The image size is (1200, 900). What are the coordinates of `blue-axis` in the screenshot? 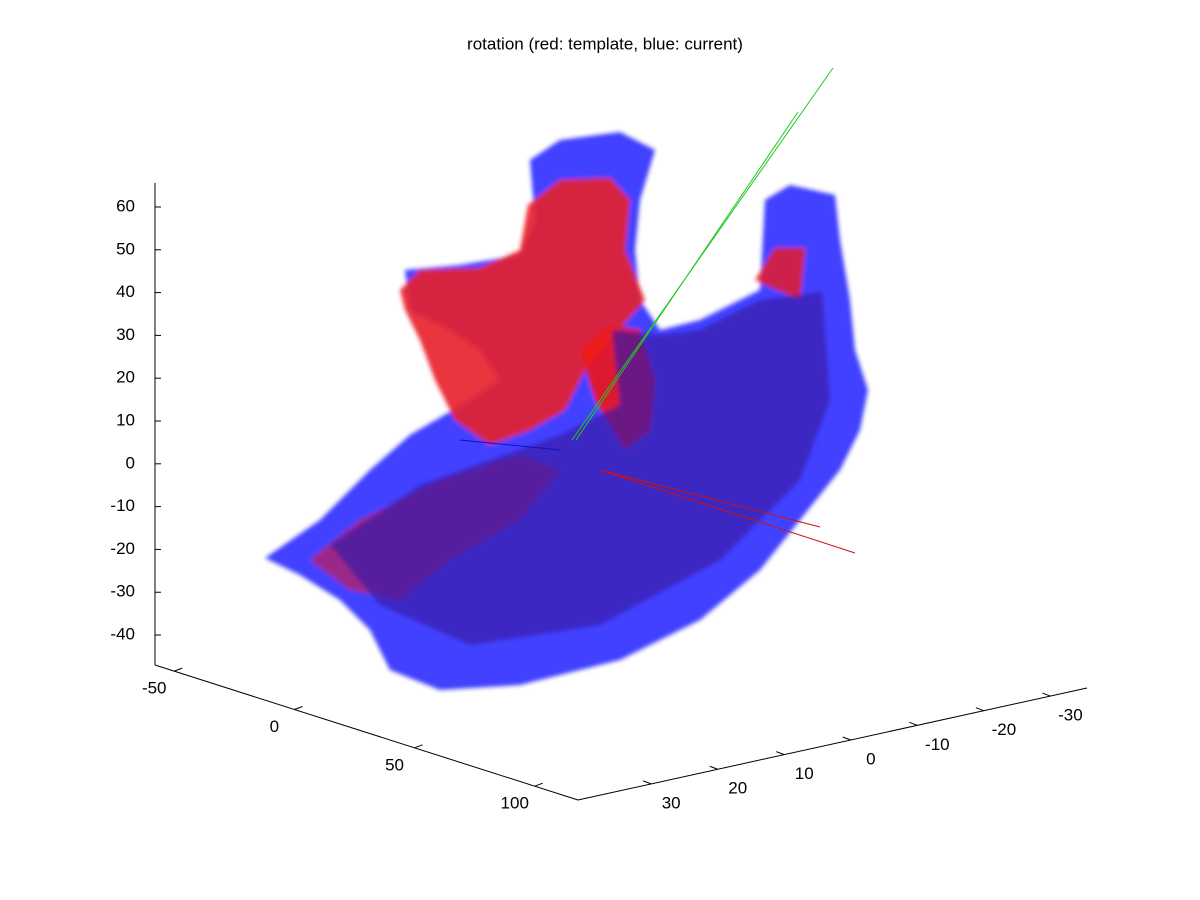 It's located at (510, 445).